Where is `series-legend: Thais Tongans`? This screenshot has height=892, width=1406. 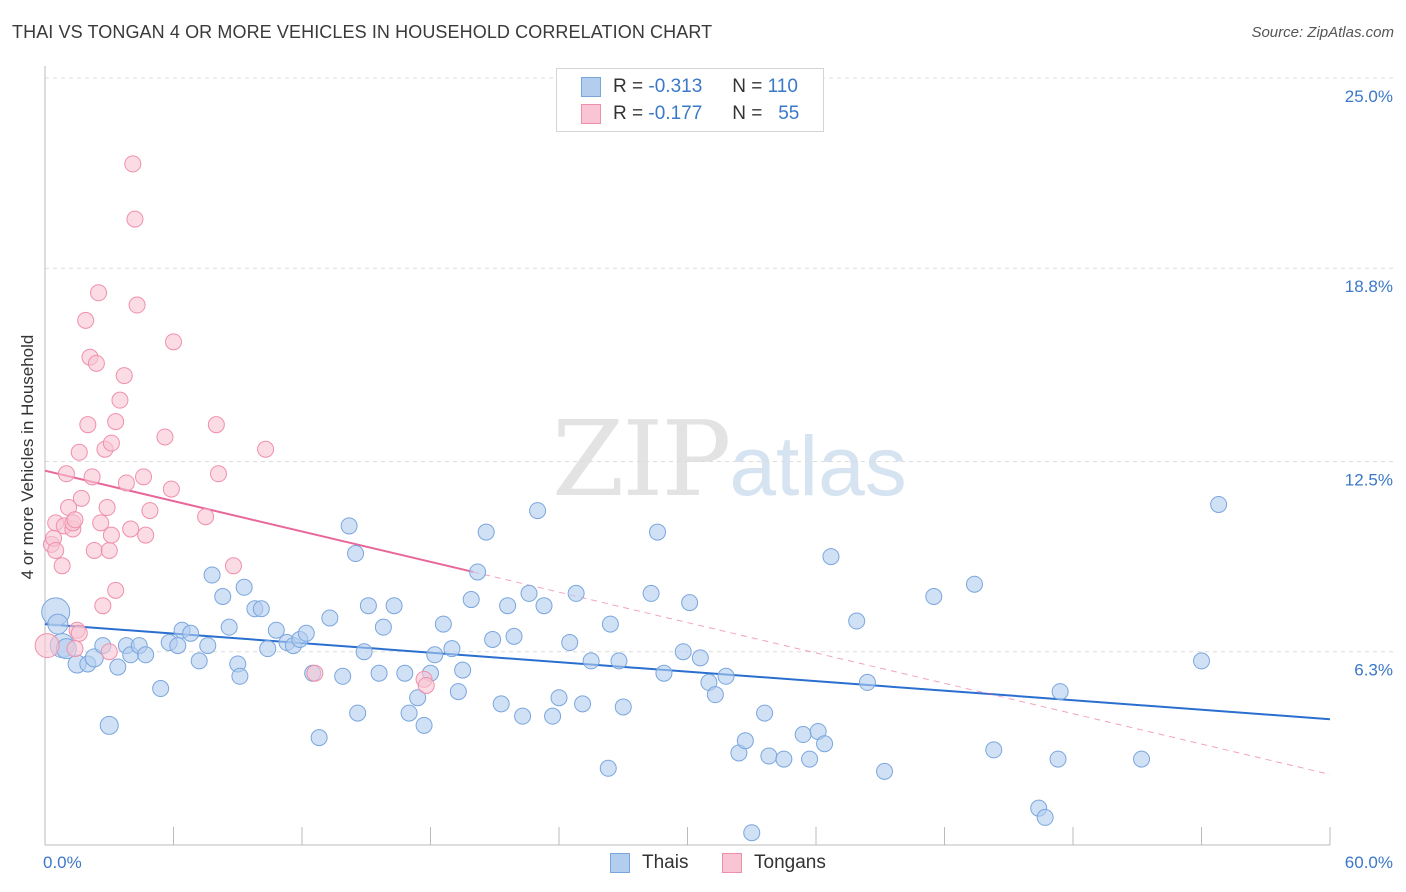 series-legend: Thais Tongans is located at coordinates (703, 865).